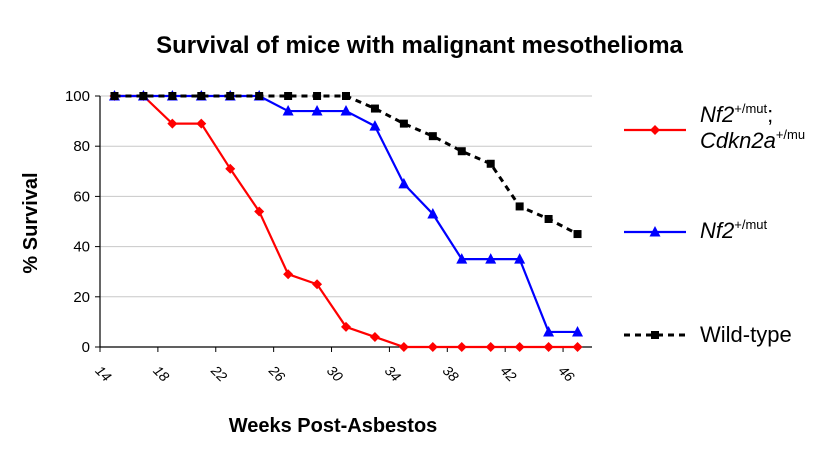  Describe the element at coordinates (81, 146) in the screenshot. I see `y-tick-label: 80` at that location.